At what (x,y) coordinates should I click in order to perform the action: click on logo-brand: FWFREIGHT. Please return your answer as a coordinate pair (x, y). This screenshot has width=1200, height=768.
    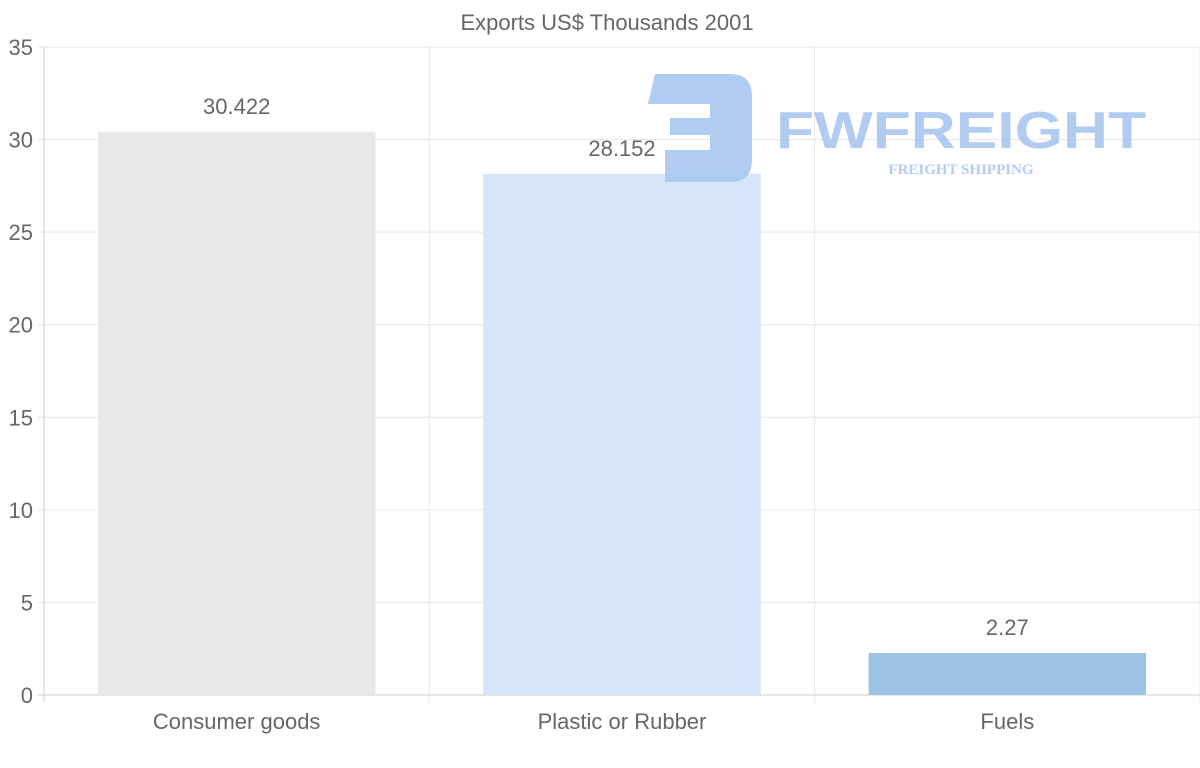
    Looking at the image, I should click on (961, 131).